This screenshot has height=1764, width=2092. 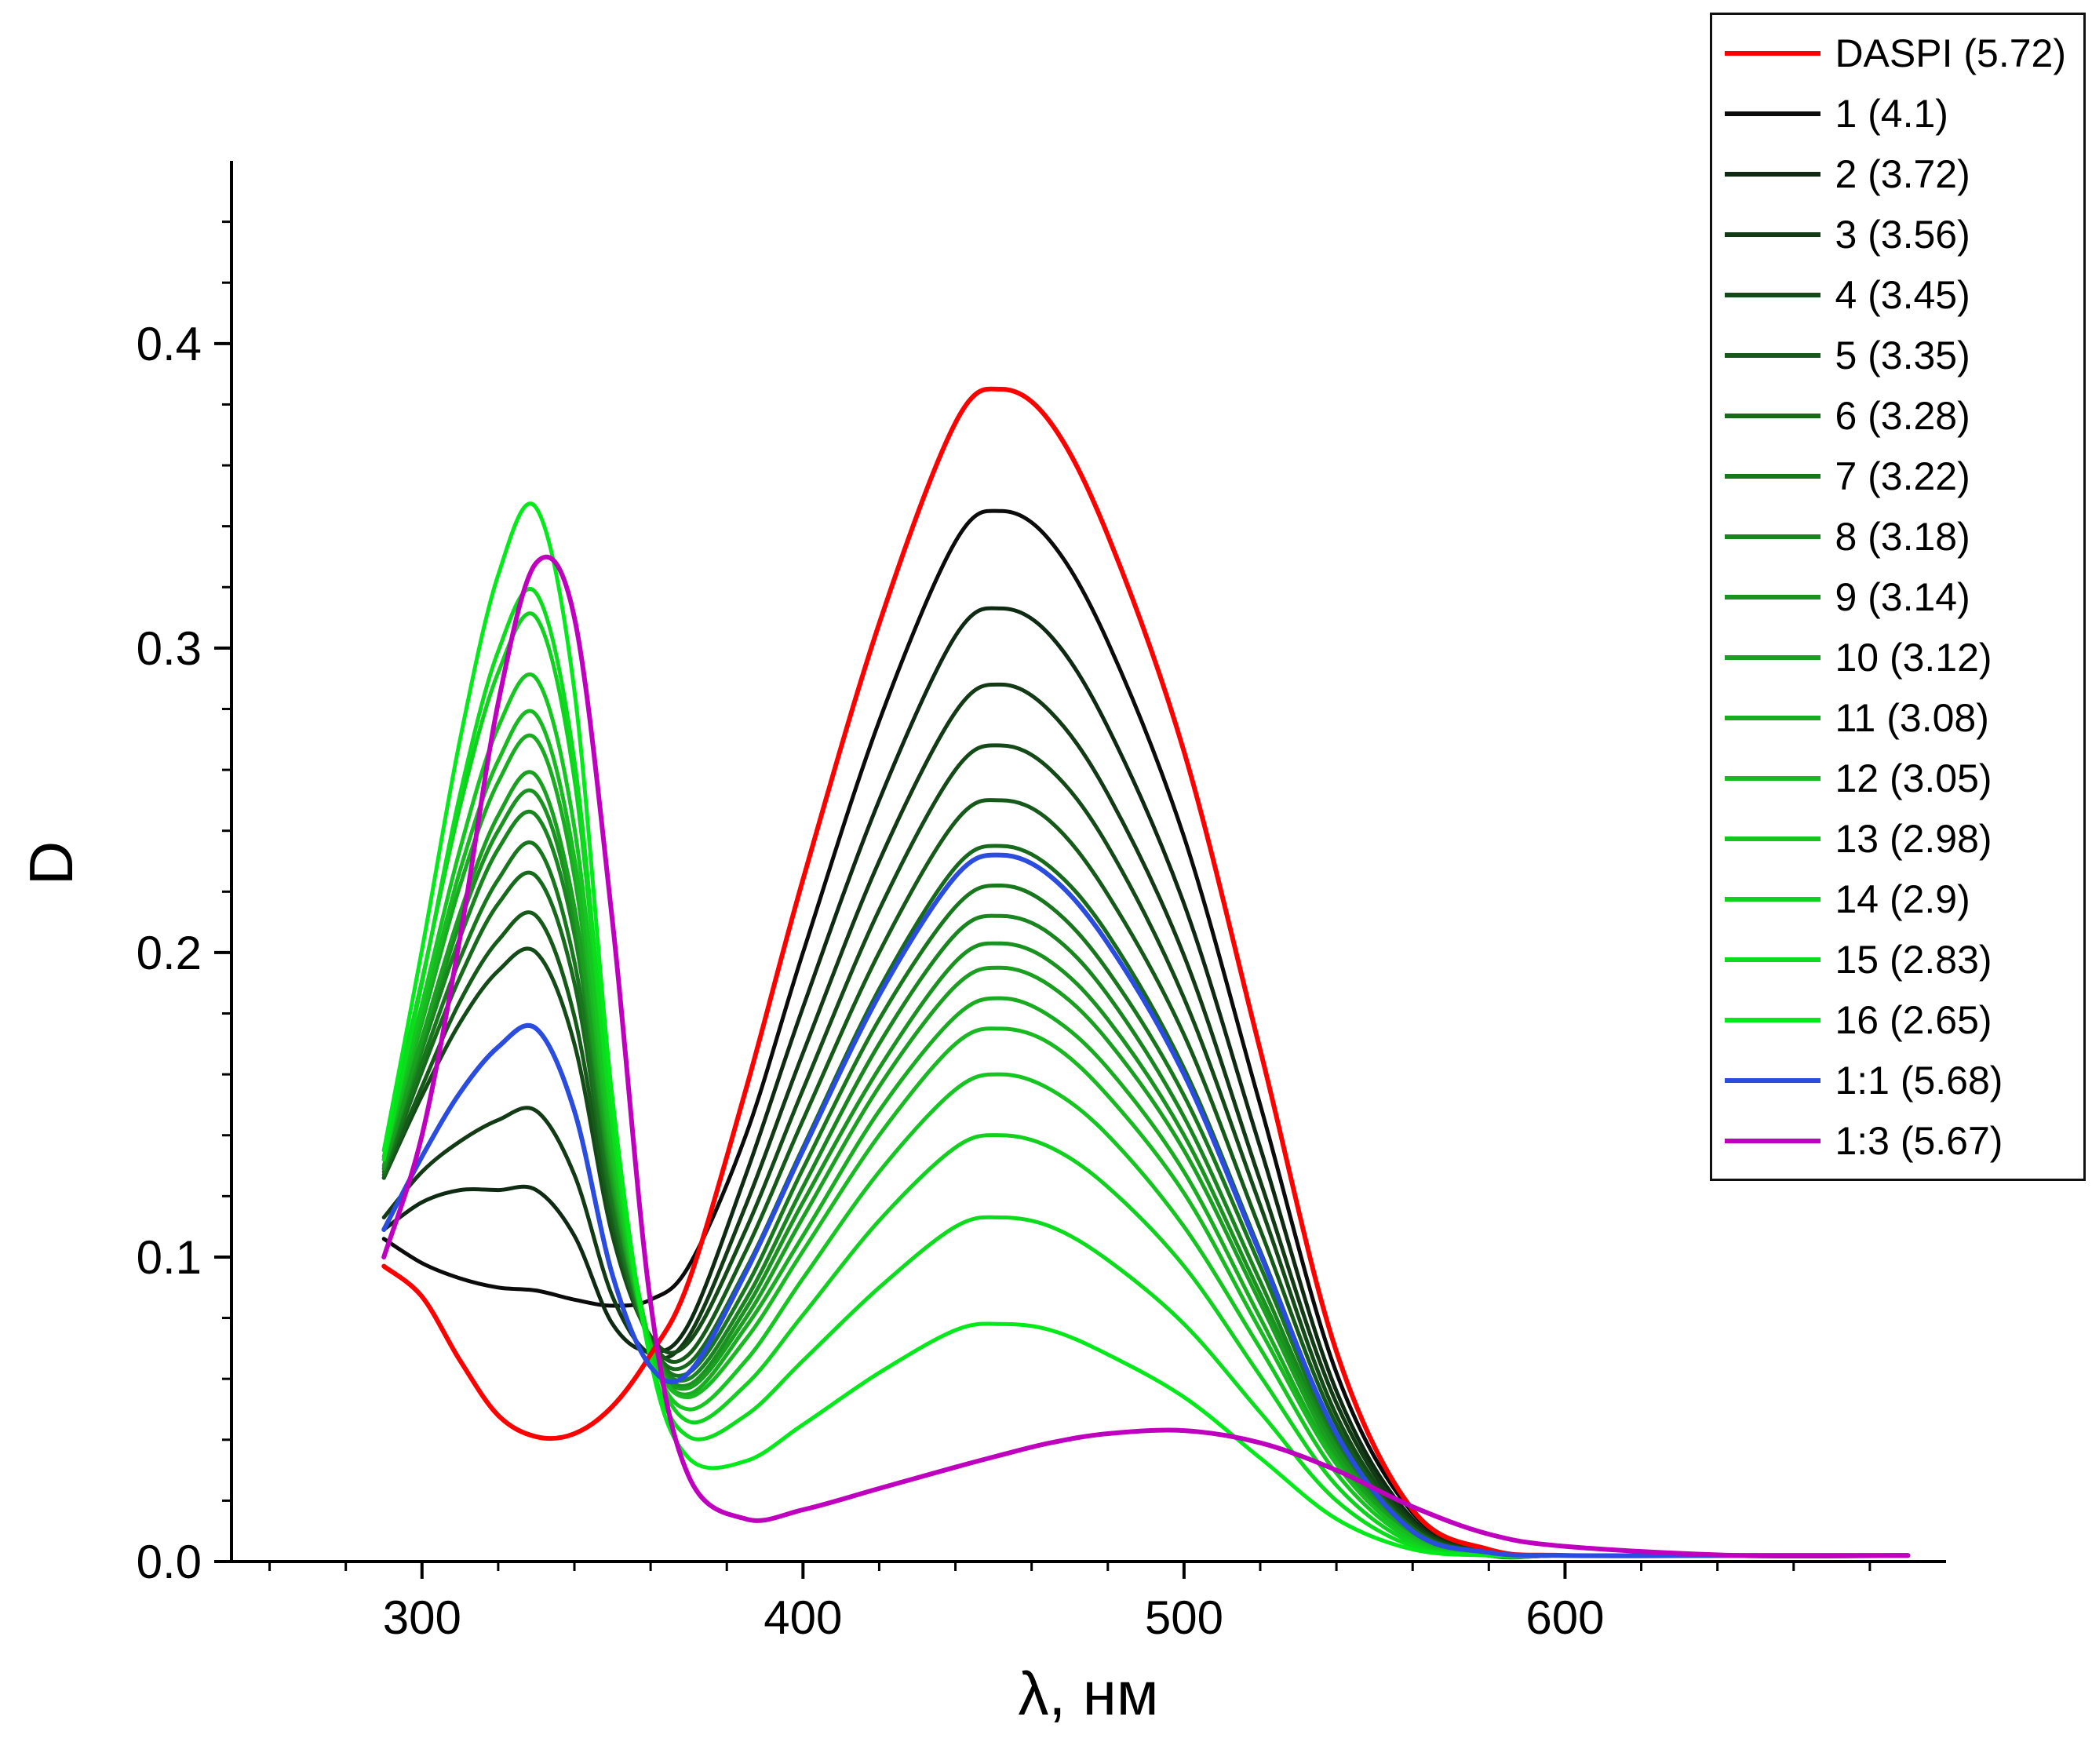 I want to click on legend-entry-label: 1:1 (5.68), so click(x=1919, y=1080).